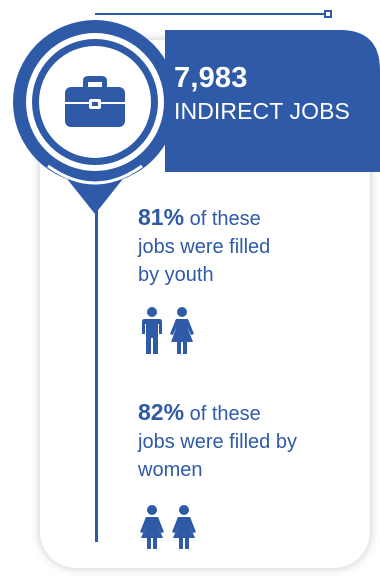  Describe the element at coordinates (95, 101) in the screenshot. I see `briefcase-icon` at that location.